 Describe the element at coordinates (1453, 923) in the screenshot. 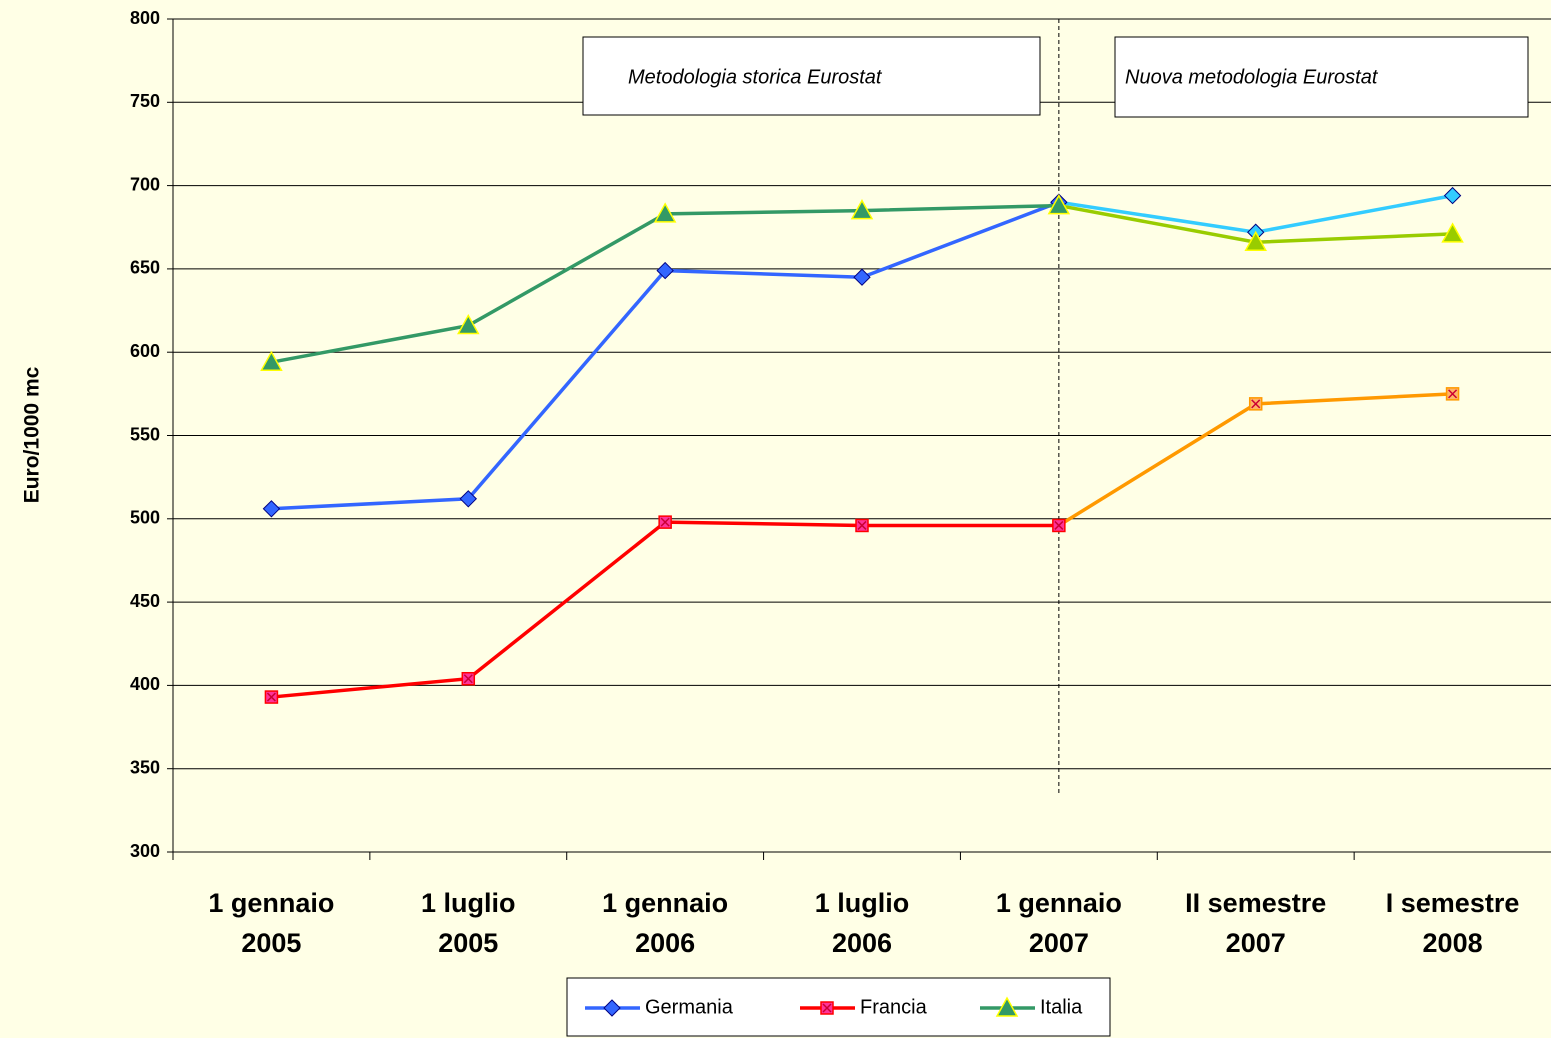

I see `x-tick-label: I semestre 2008` at that location.